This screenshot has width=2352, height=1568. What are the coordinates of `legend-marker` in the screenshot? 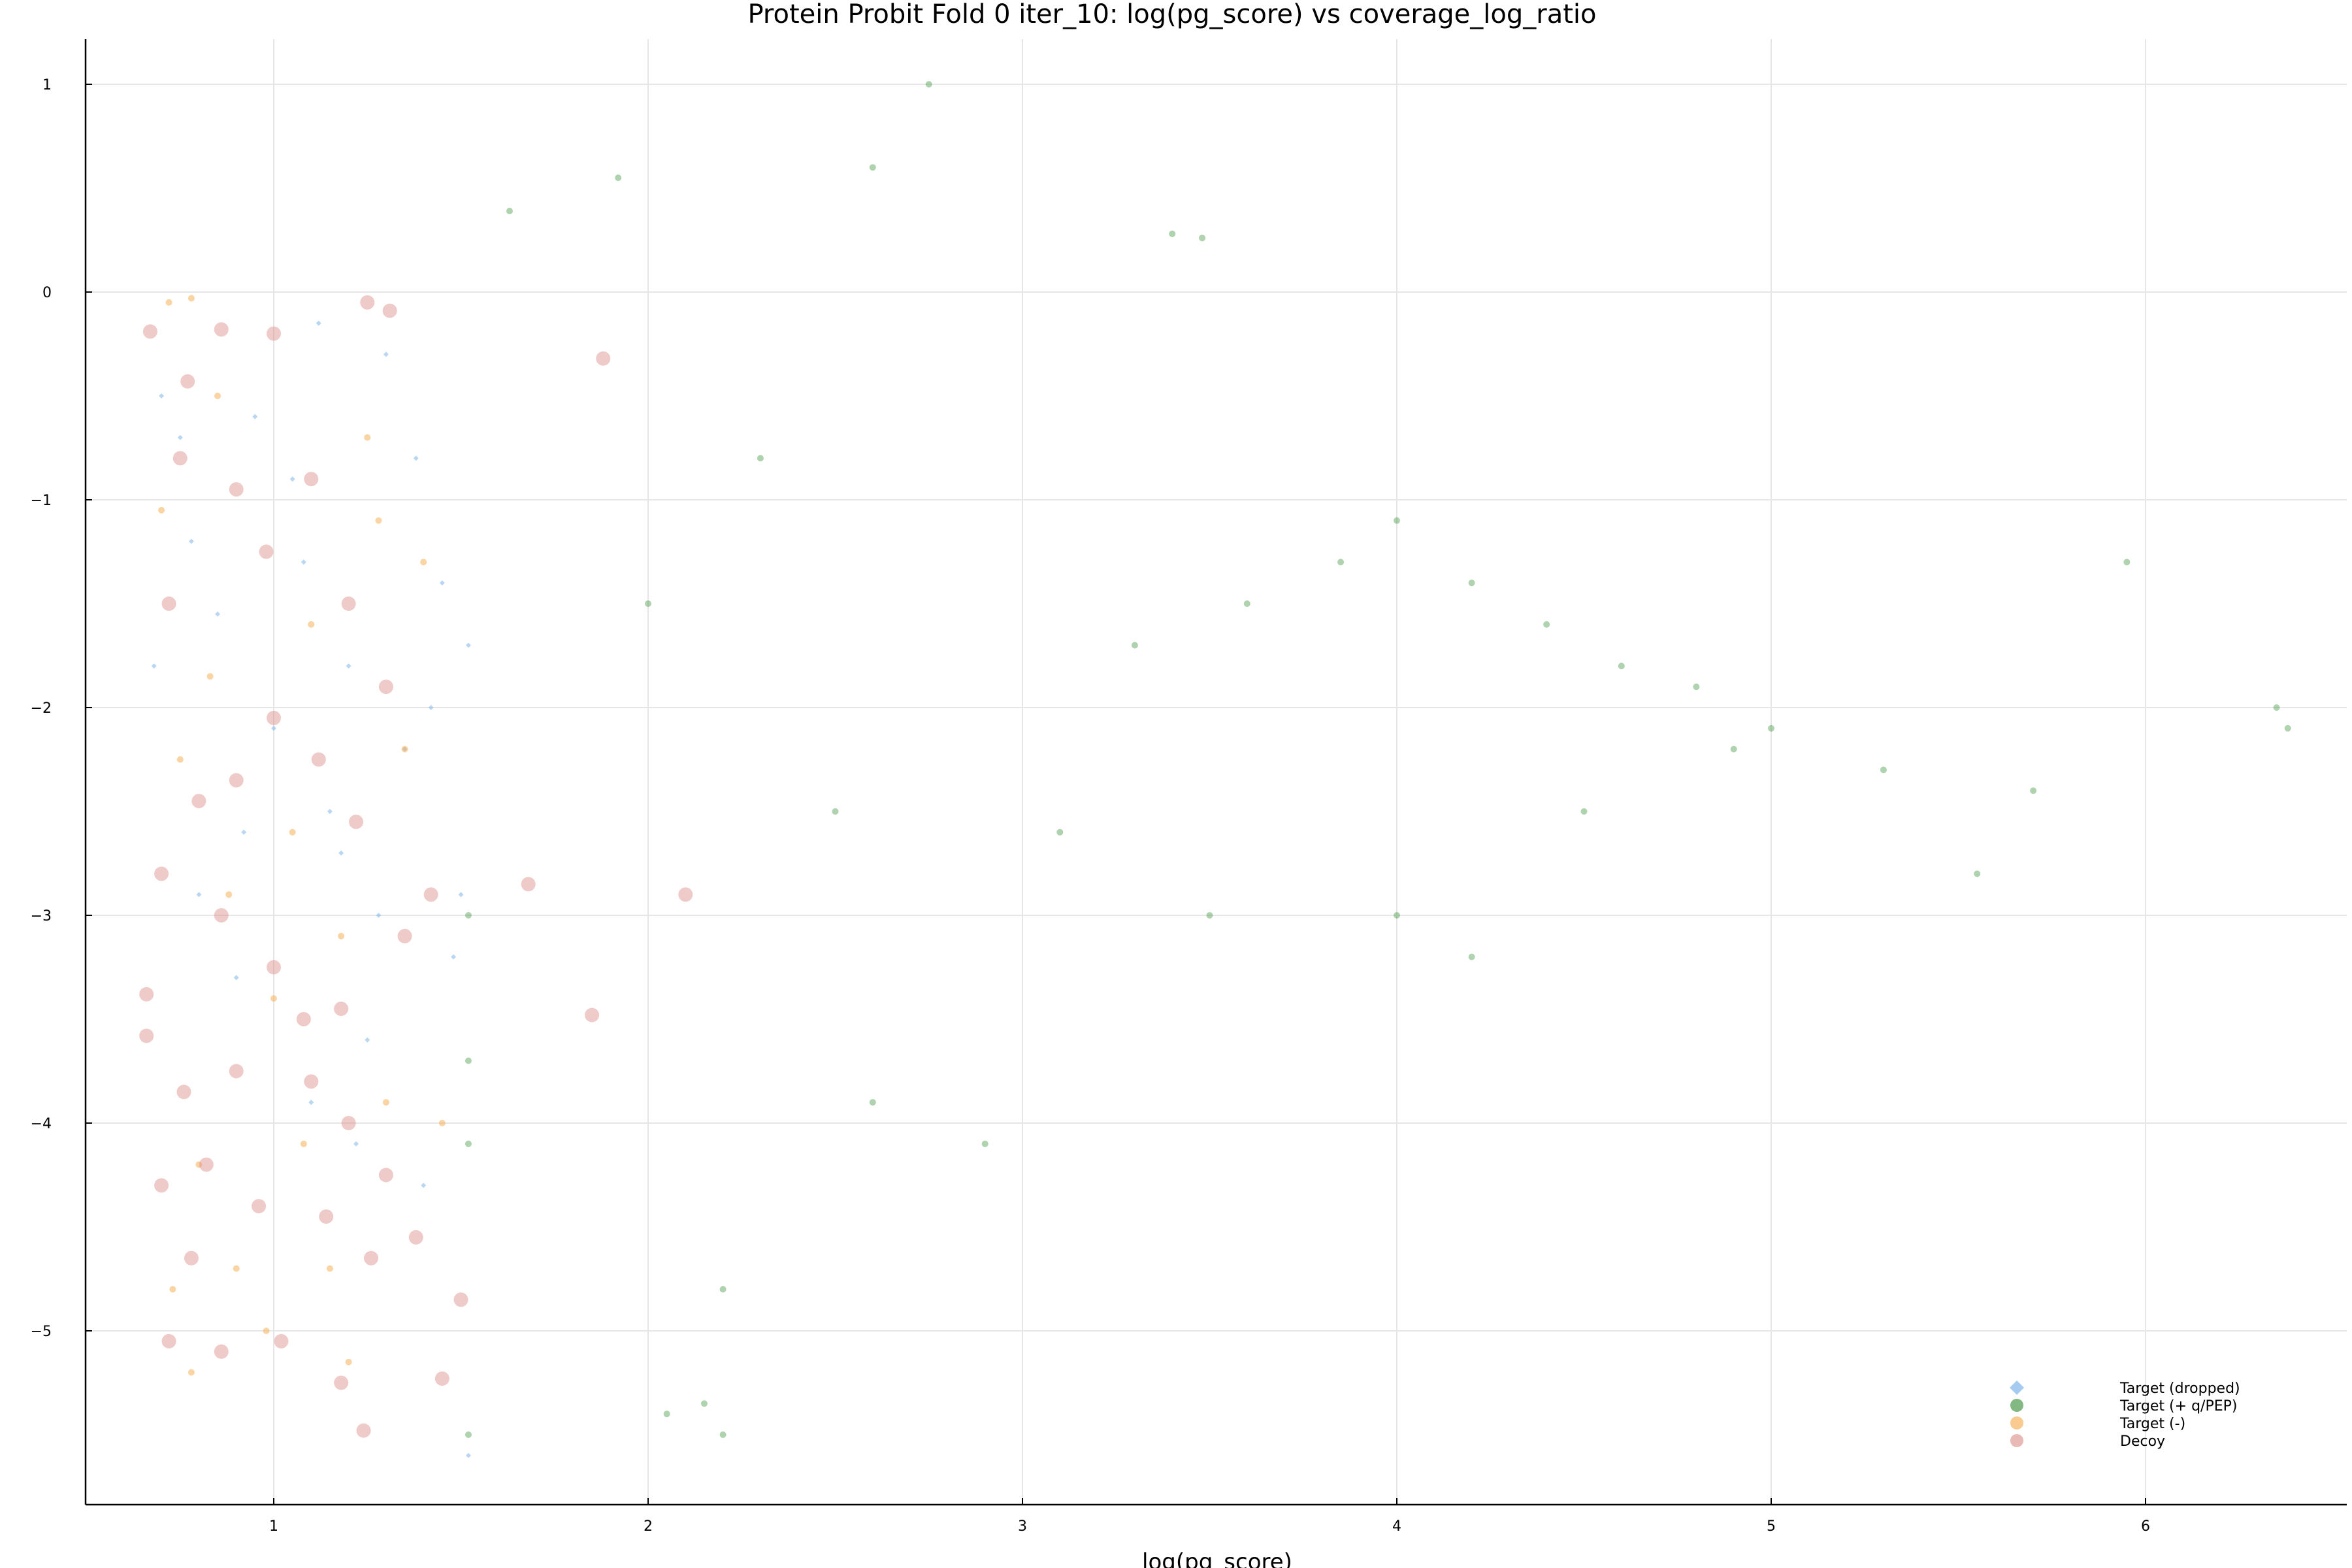 It's located at (2017, 1387).